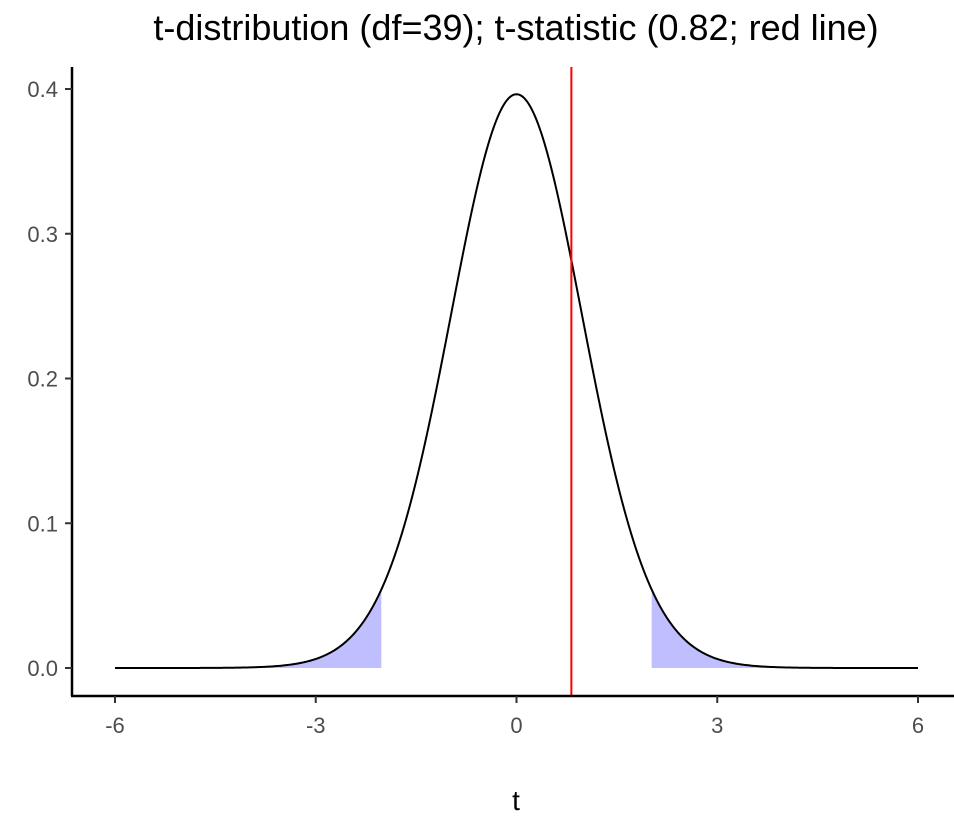  What do you see at coordinates (42, 234) in the screenshot?
I see `y-tick-label: 0.3` at bounding box center [42, 234].